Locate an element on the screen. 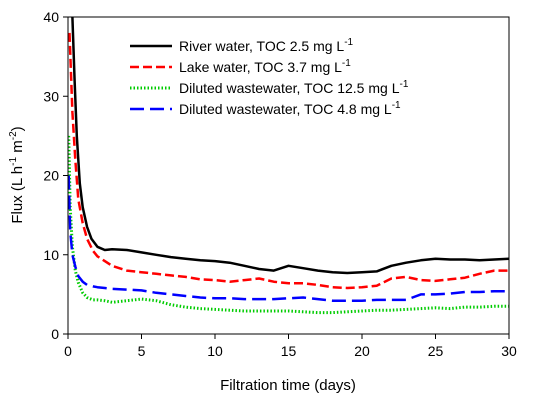 This screenshot has height=401, width=536. x-tick-label: 10 is located at coordinates (215, 351).